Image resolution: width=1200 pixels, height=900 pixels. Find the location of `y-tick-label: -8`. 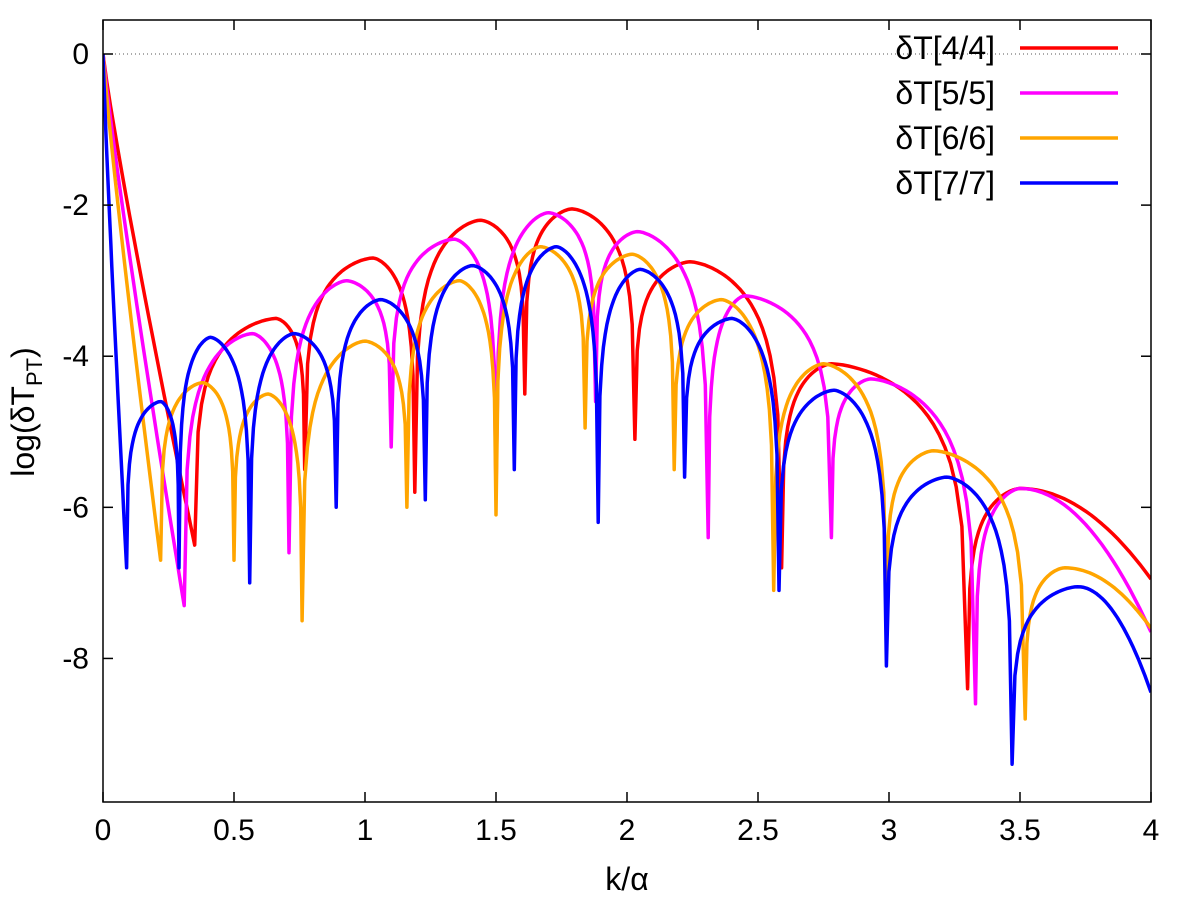

y-tick-label: -8 is located at coordinates (75, 658).